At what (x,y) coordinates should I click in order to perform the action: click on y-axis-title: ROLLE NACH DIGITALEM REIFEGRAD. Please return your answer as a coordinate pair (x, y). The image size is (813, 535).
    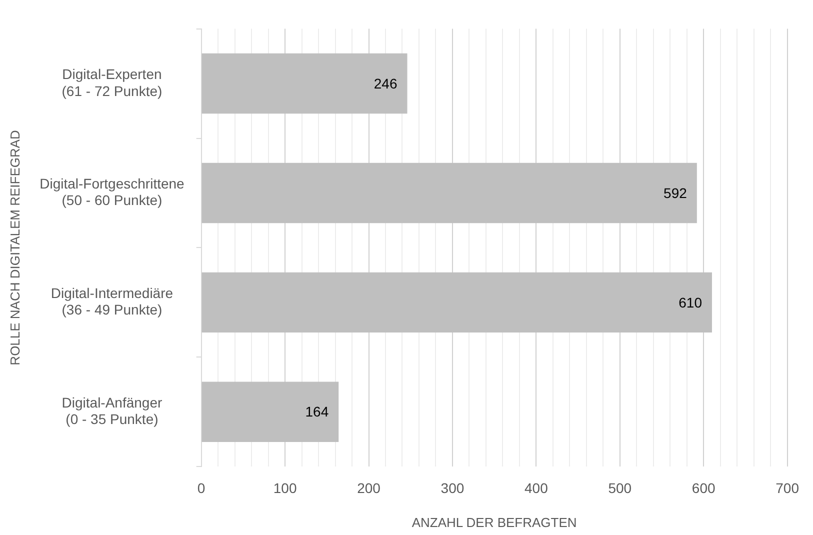
    Looking at the image, I should click on (14, 248).